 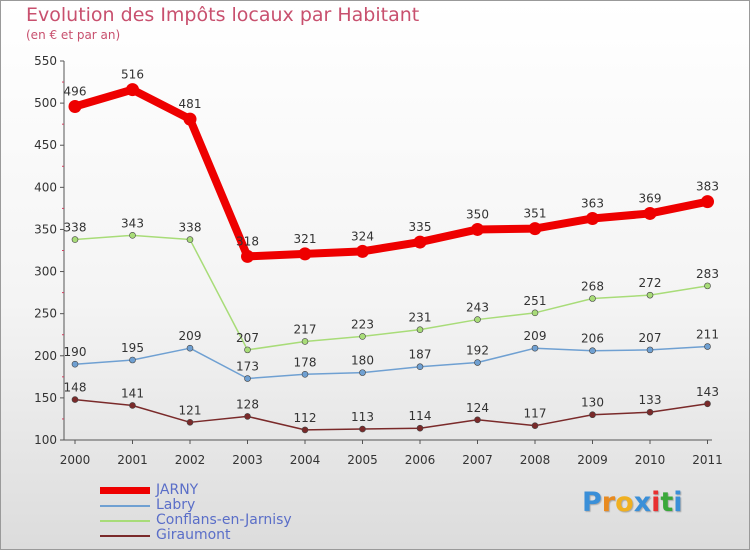 What do you see at coordinates (75, 460) in the screenshot?
I see `x-tick-label: 2000` at bounding box center [75, 460].